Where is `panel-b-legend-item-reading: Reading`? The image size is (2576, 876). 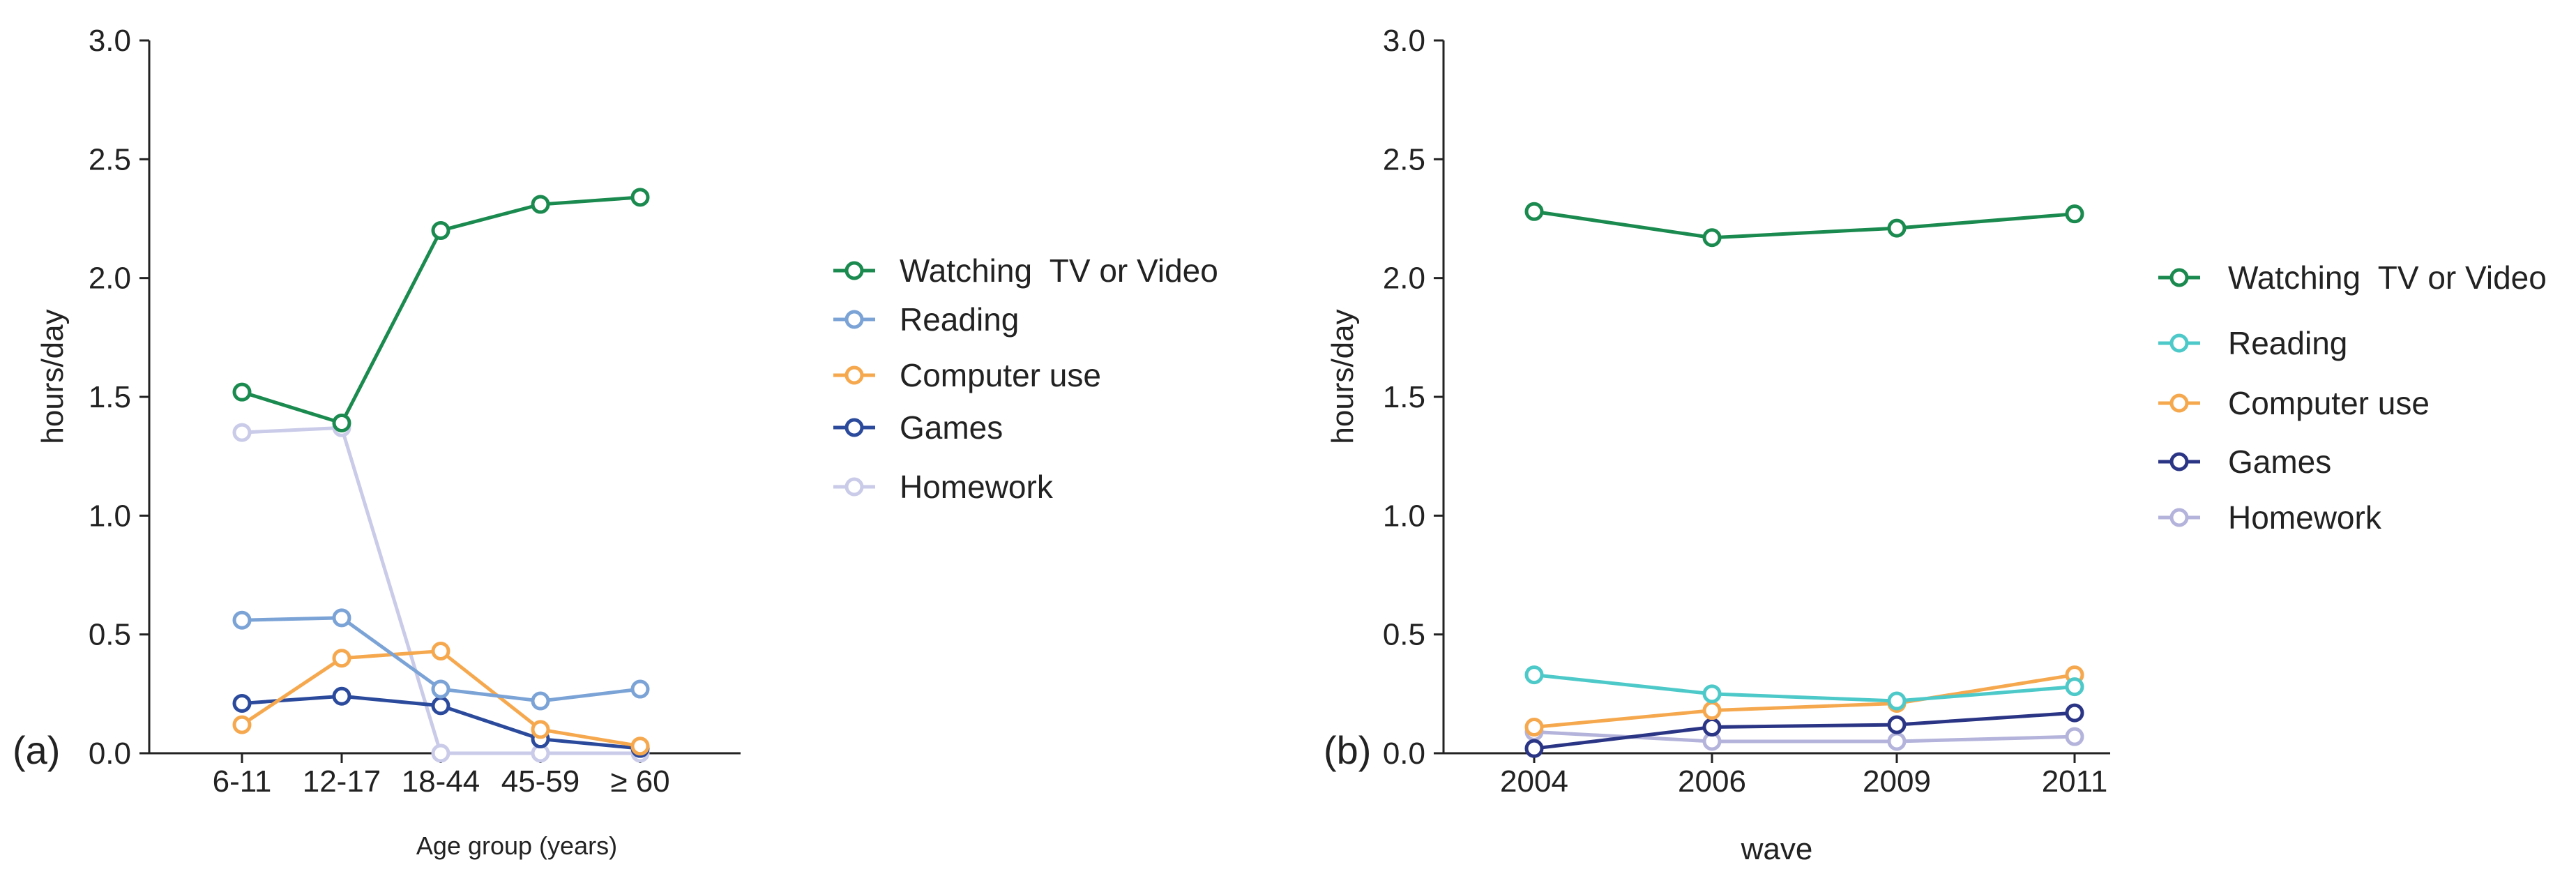 panel-b-legend-item-reading: Reading is located at coordinates (2252, 343).